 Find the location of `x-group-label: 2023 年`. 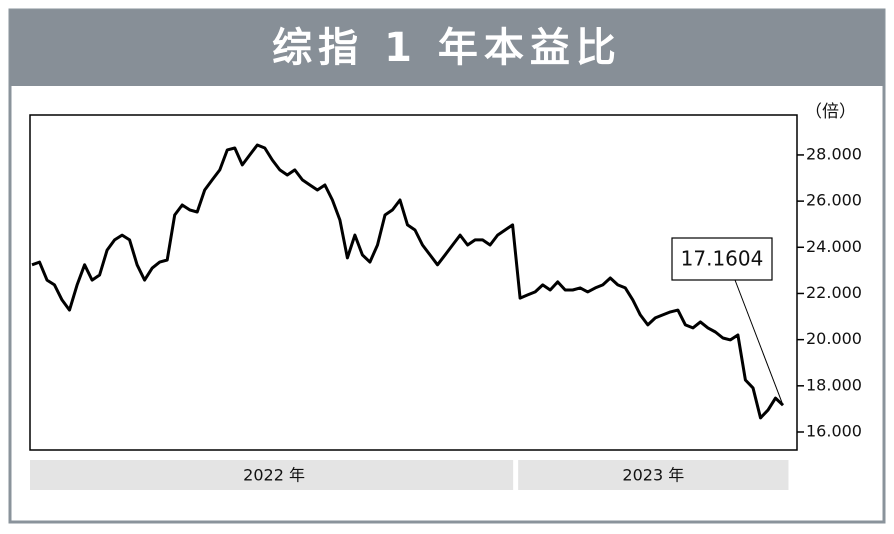

x-group-label: 2023 年 is located at coordinates (653, 475).